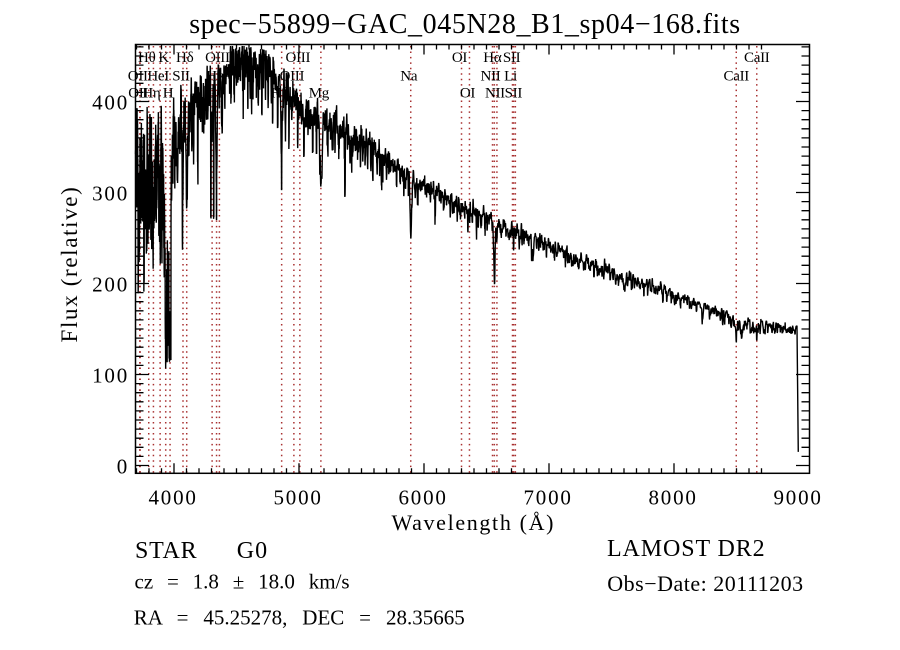 This screenshot has width=900, height=650. What do you see at coordinates (110, 103) in the screenshot?
I see `svg-text: 400` at bounding box center [110, 103].